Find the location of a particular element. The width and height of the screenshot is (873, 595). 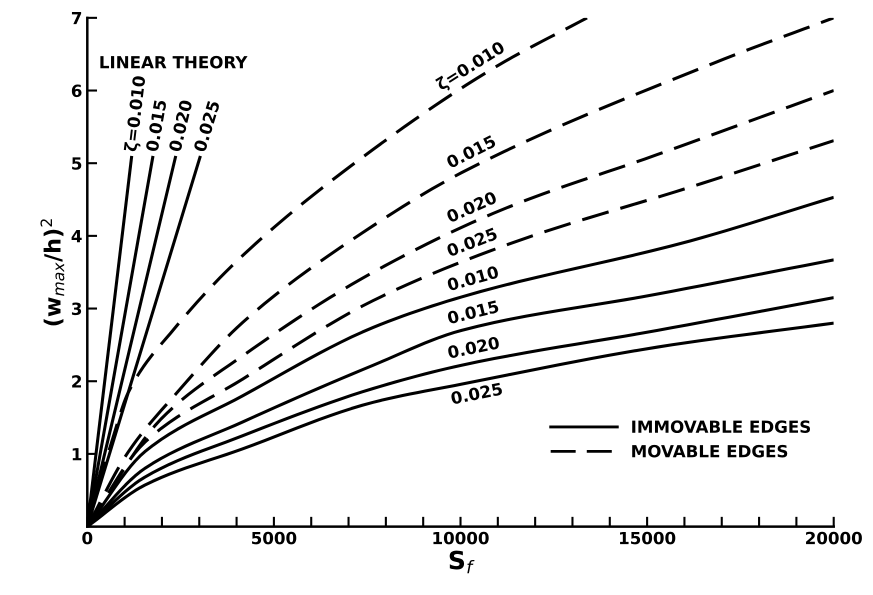

y-tick-label: 4 is located at coordinates (77, 236).